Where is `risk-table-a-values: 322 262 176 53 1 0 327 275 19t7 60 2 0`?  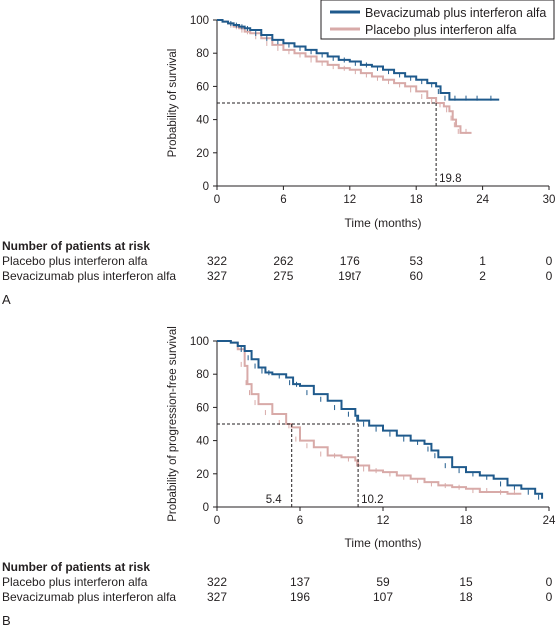 risk-table-a-values: 322 262 176 53 1 0 327 275 19t7 60 2 0 is located at coordinates (380, 268).